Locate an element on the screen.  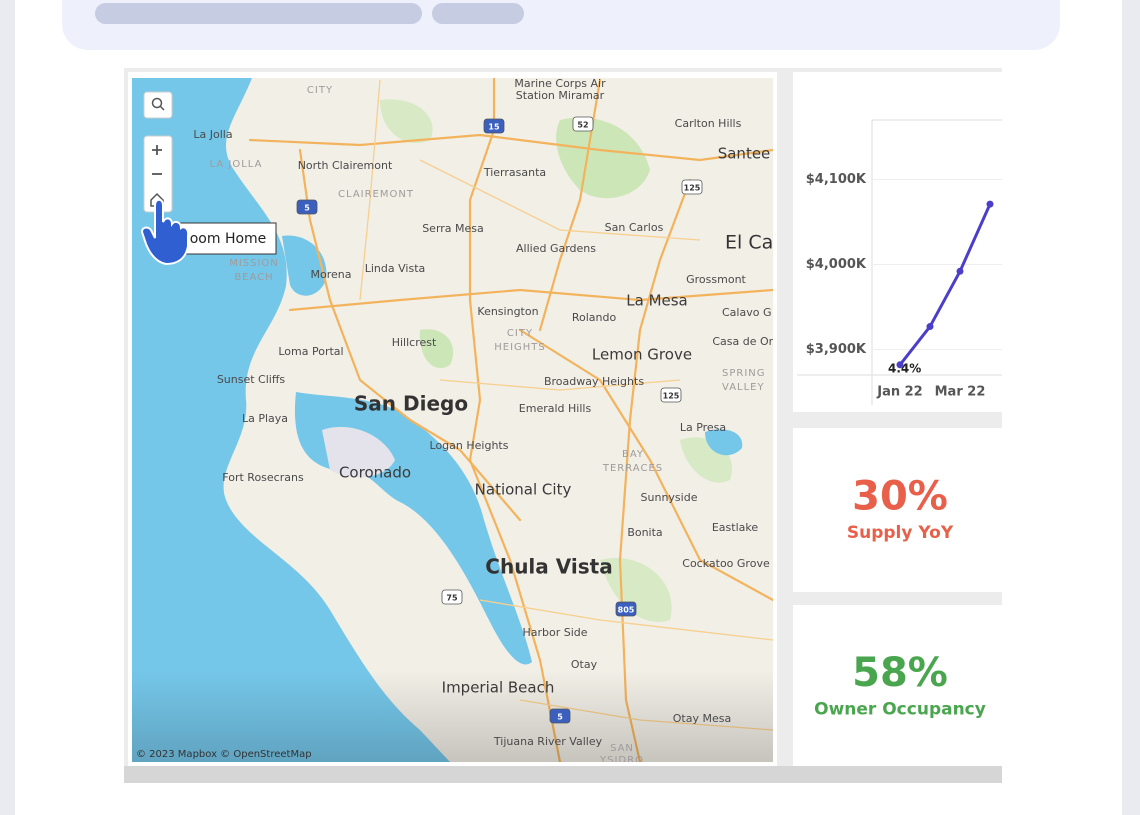
place-label: Allied Gardens is located at coordinates (556, 248).